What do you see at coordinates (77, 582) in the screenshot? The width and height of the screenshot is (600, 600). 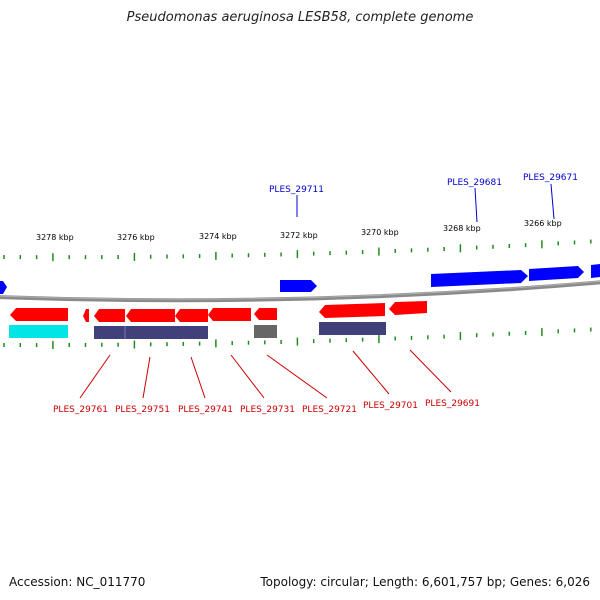 I see `accession-label: Accession: NC_011770` at bounding box center [77, 582].